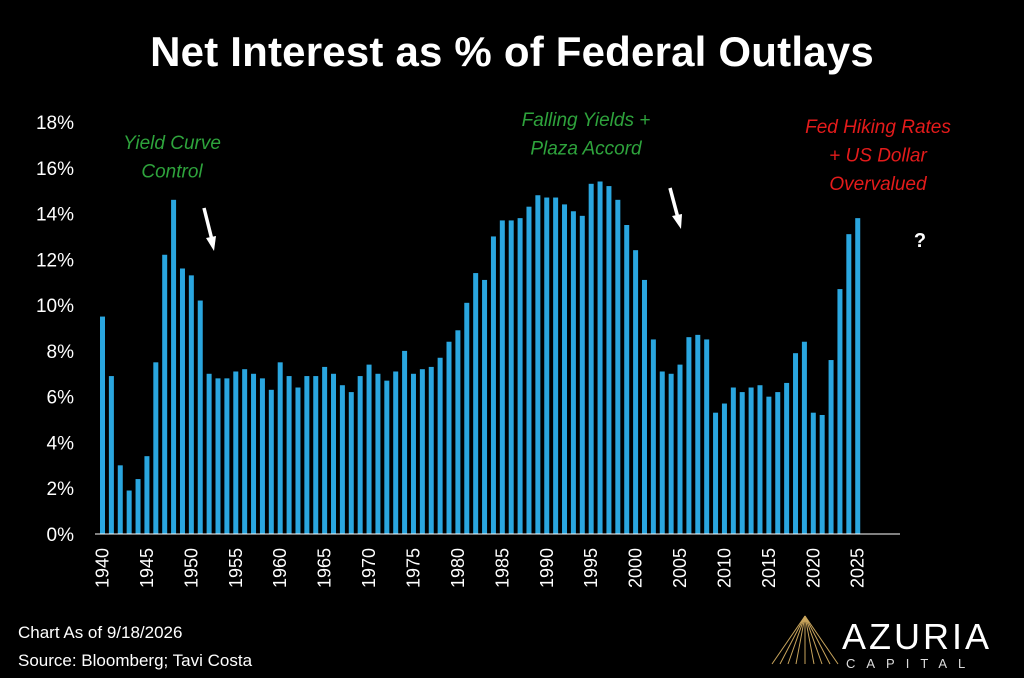 The width and height of the screenshot is (1024, 678). Describe the element at coordinates (858, 568) in the screenshot. I see `x-tick-label: 2025` at that location.